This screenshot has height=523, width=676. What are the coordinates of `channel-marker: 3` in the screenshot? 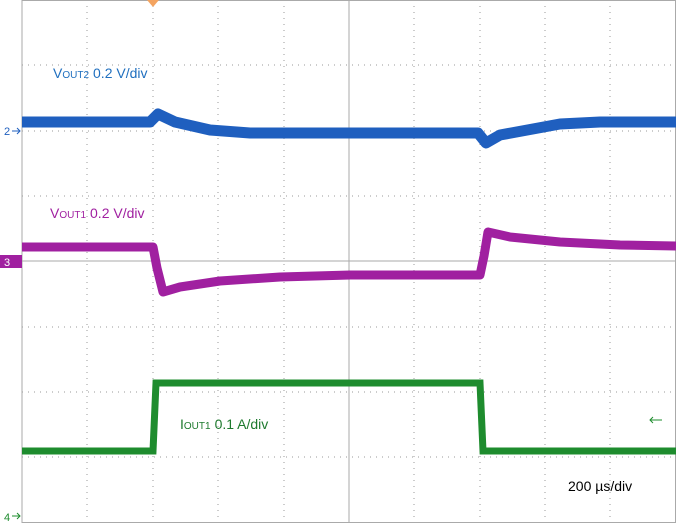 It's located at (7, 263).